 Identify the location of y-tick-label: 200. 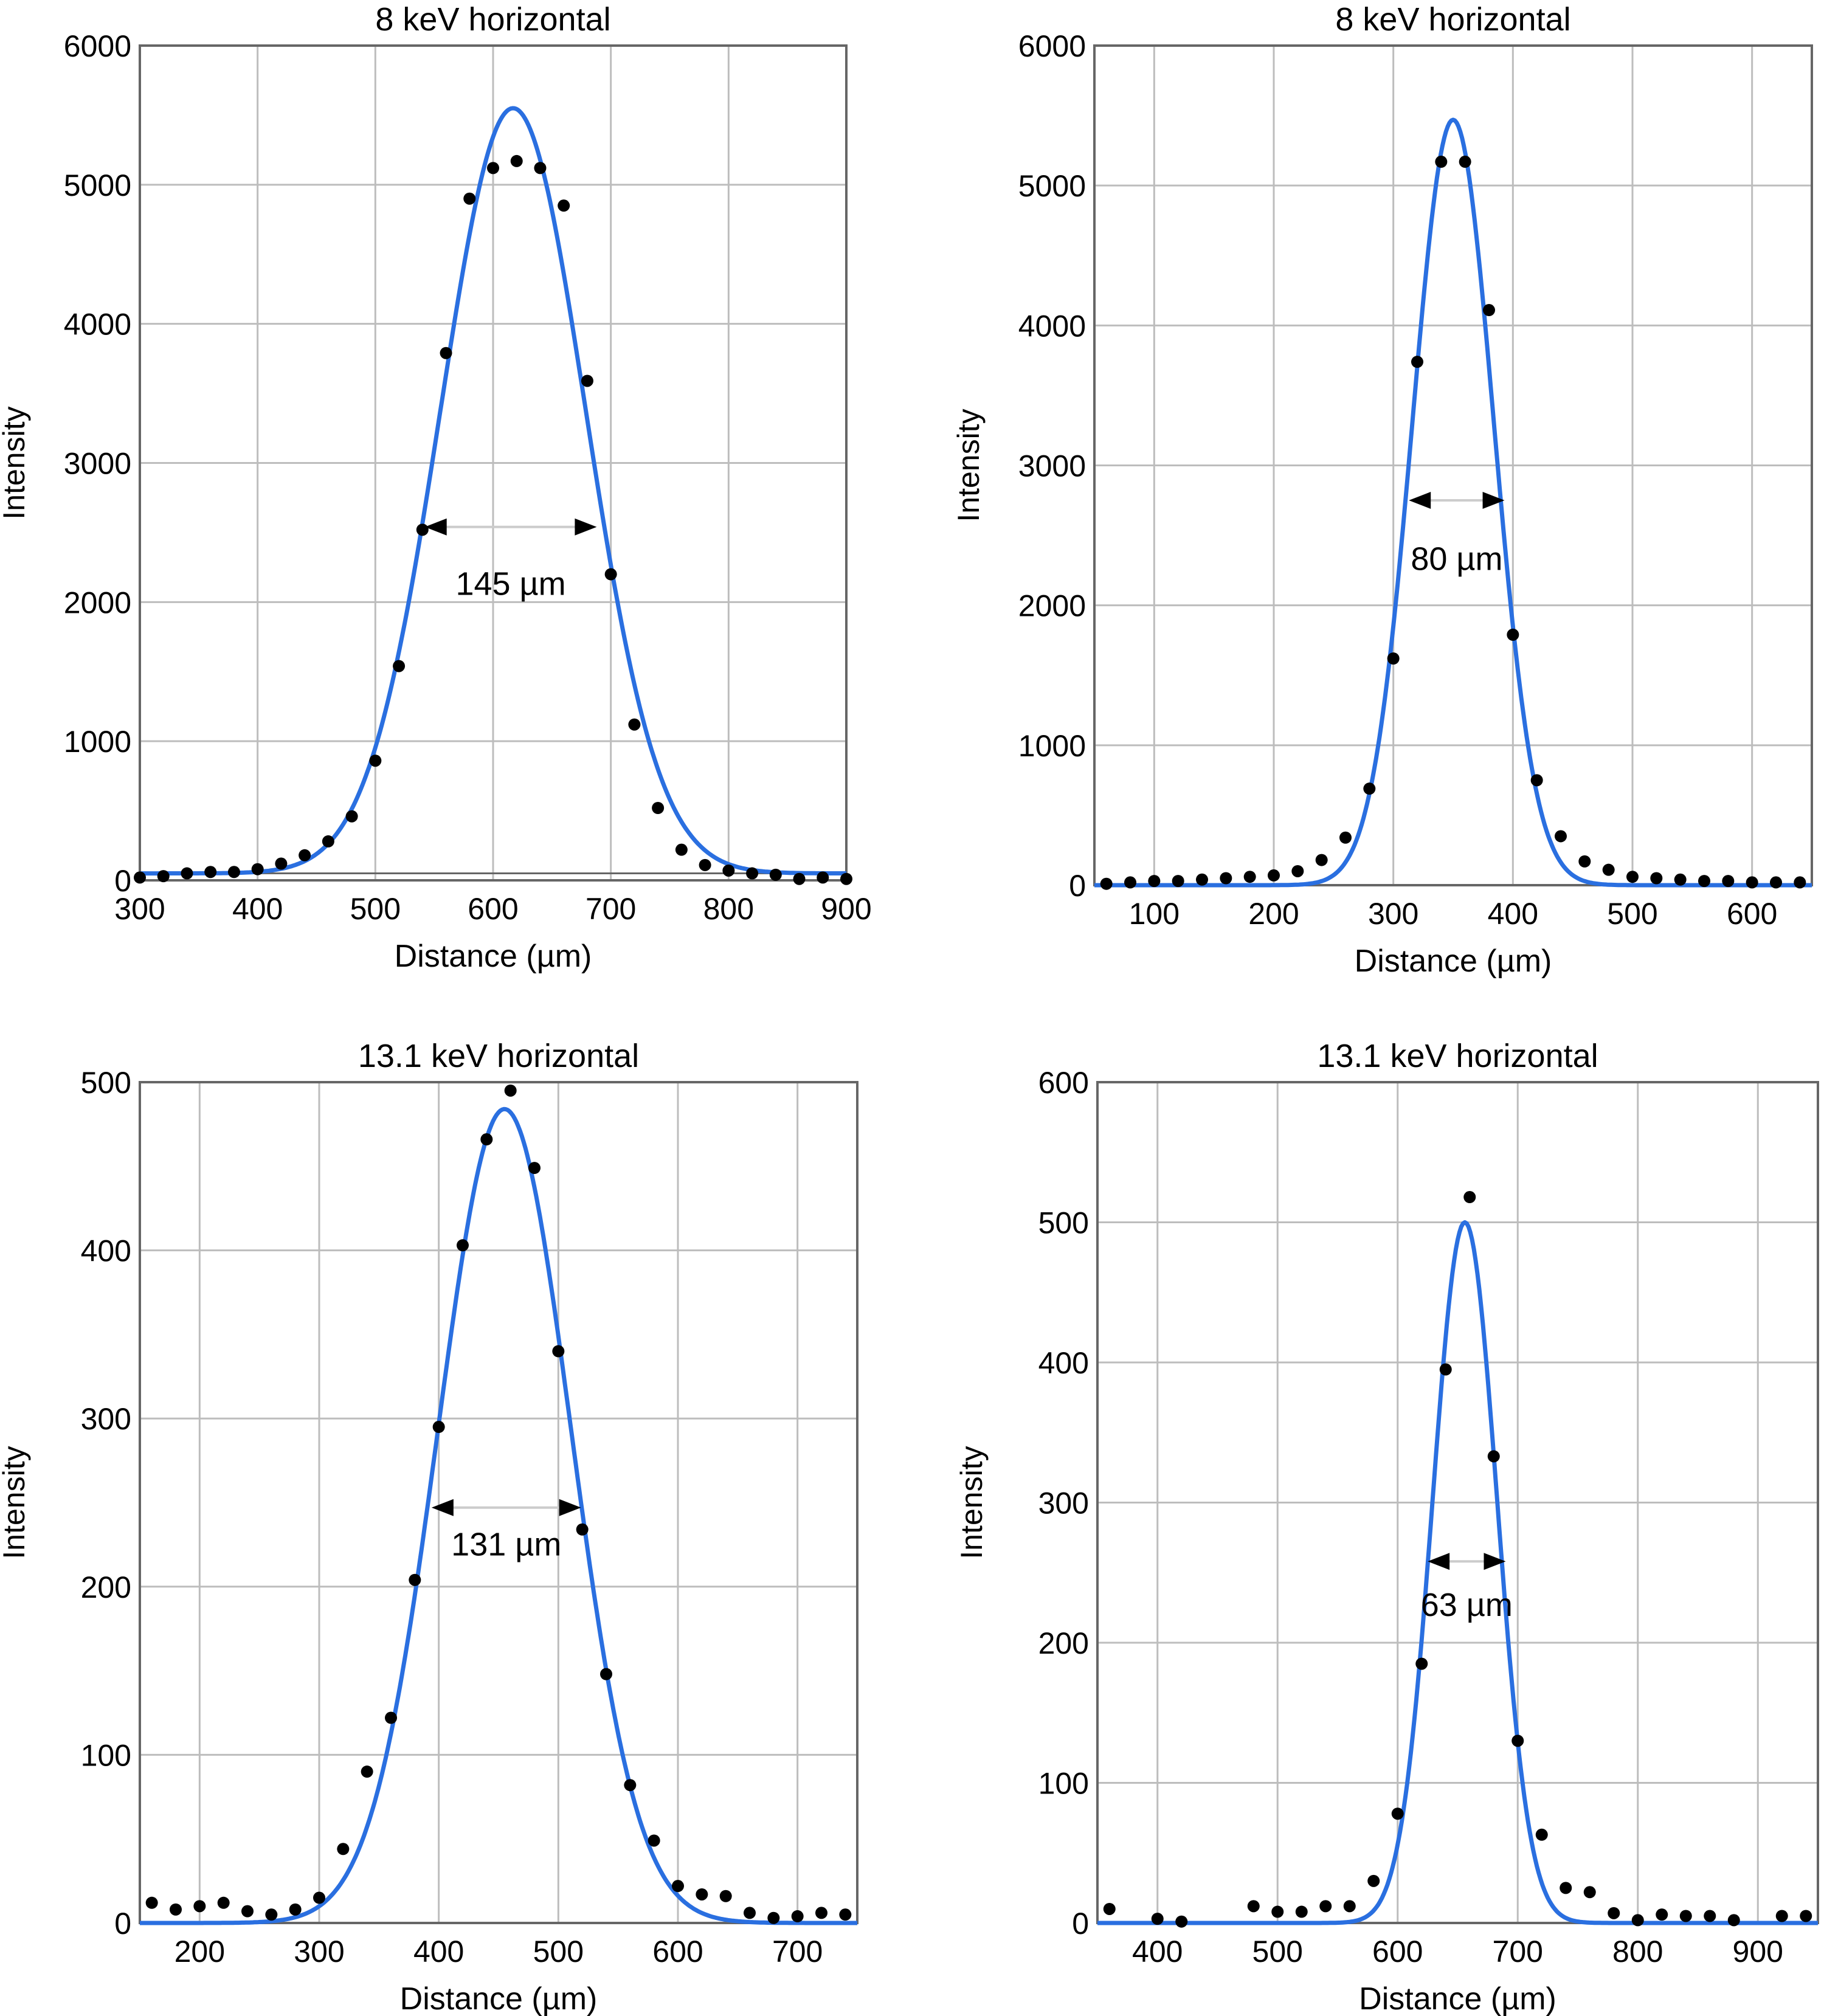
(1063, 1643).